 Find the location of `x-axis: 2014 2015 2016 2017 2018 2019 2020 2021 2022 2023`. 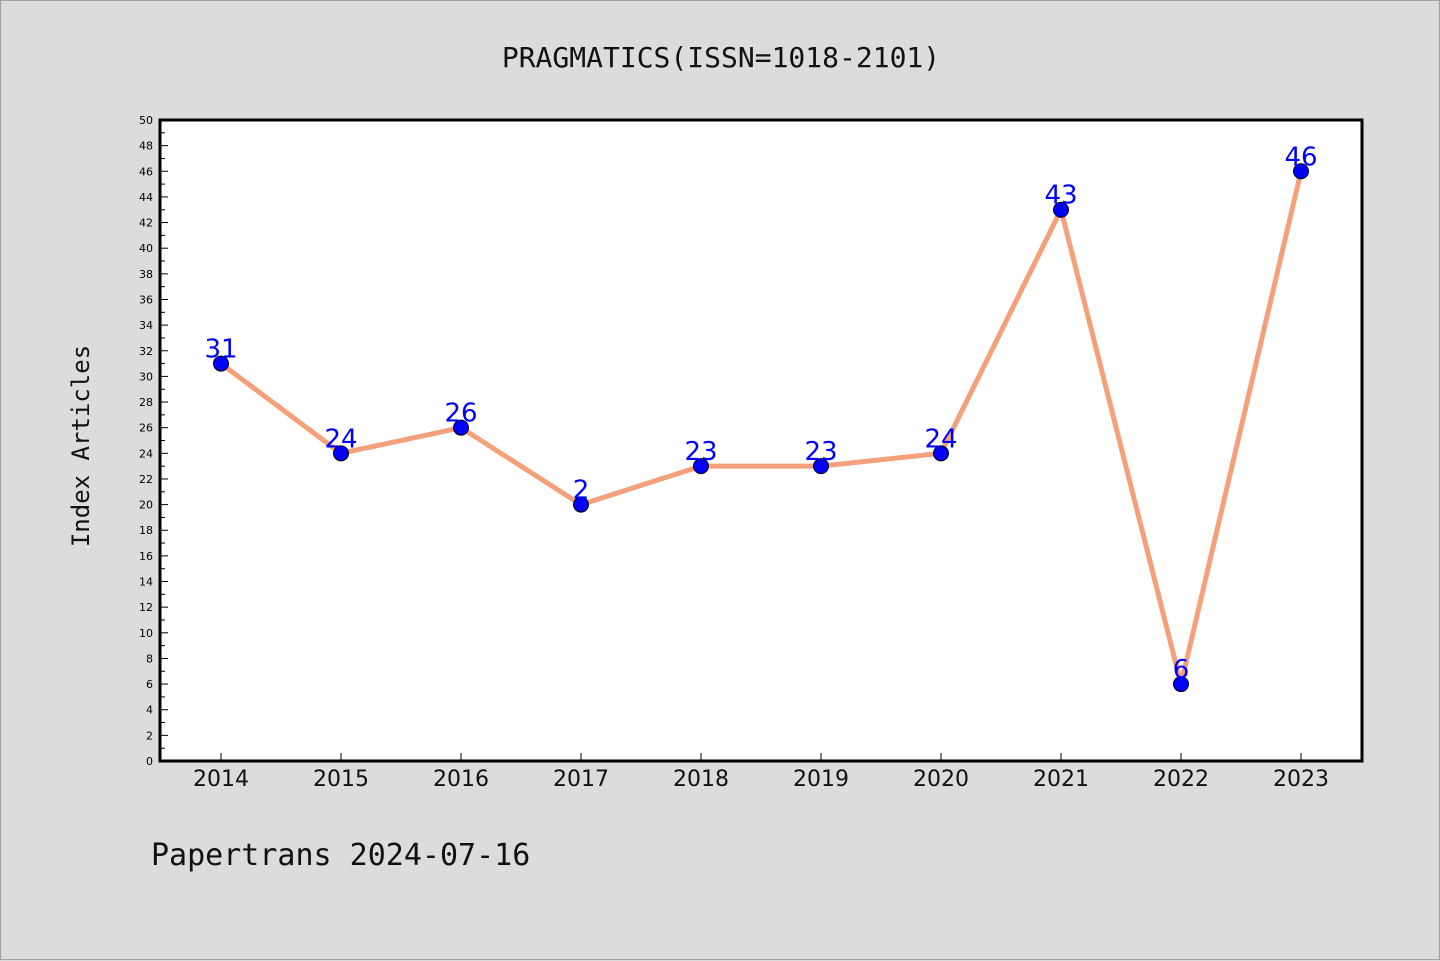

x-axis: 2014 2015 2016 2017 2018 2019 2020 2021 2022 2023 is located at coordinates (761, 772).